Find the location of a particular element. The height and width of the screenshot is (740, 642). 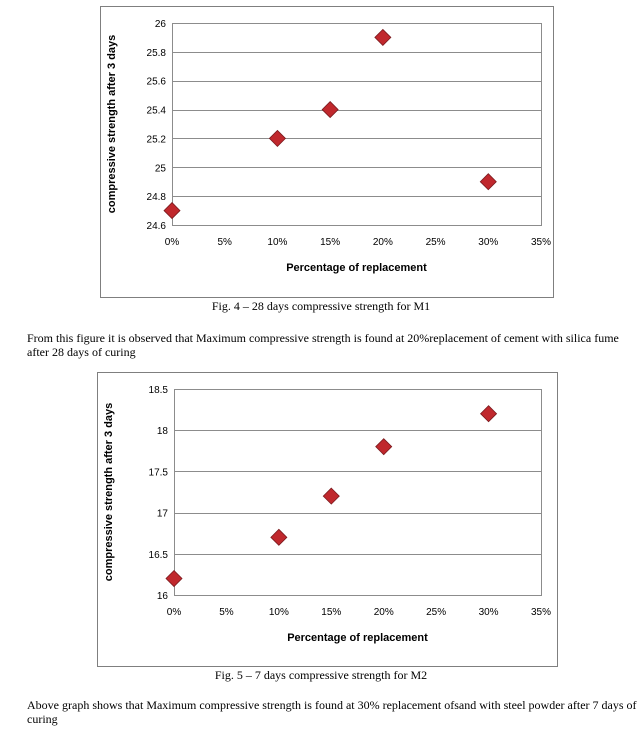

y-tick-label: 18.5 is located at coordinates (159, 390).